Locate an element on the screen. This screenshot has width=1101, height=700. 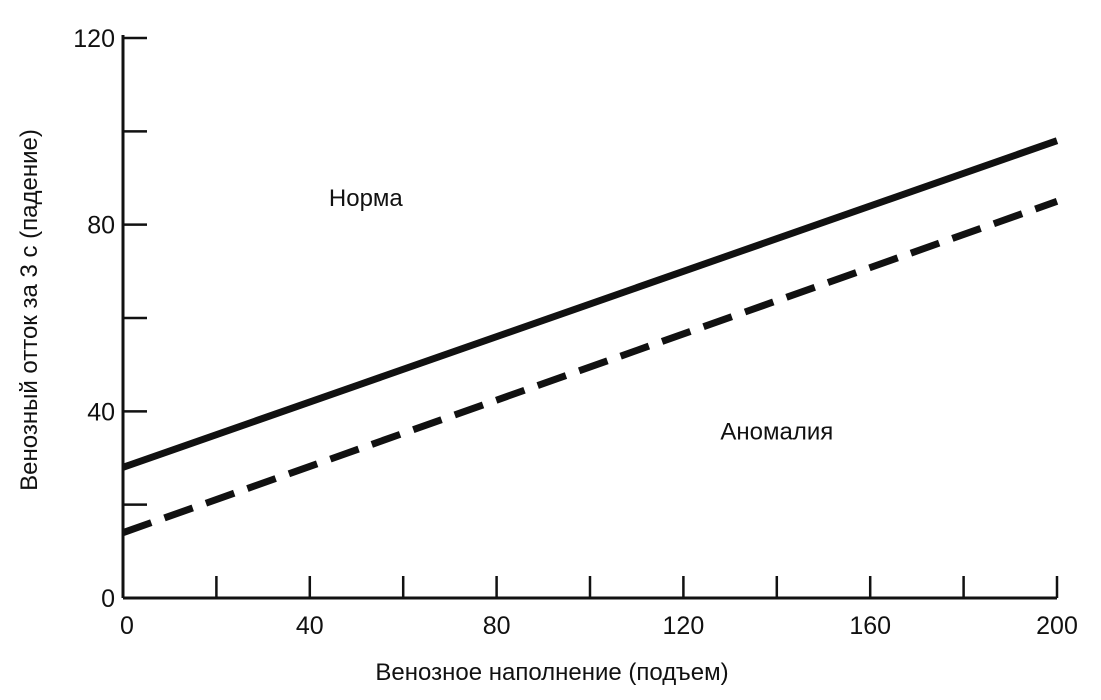
x-tick-label: 80 is located at coordinates (497, 626).